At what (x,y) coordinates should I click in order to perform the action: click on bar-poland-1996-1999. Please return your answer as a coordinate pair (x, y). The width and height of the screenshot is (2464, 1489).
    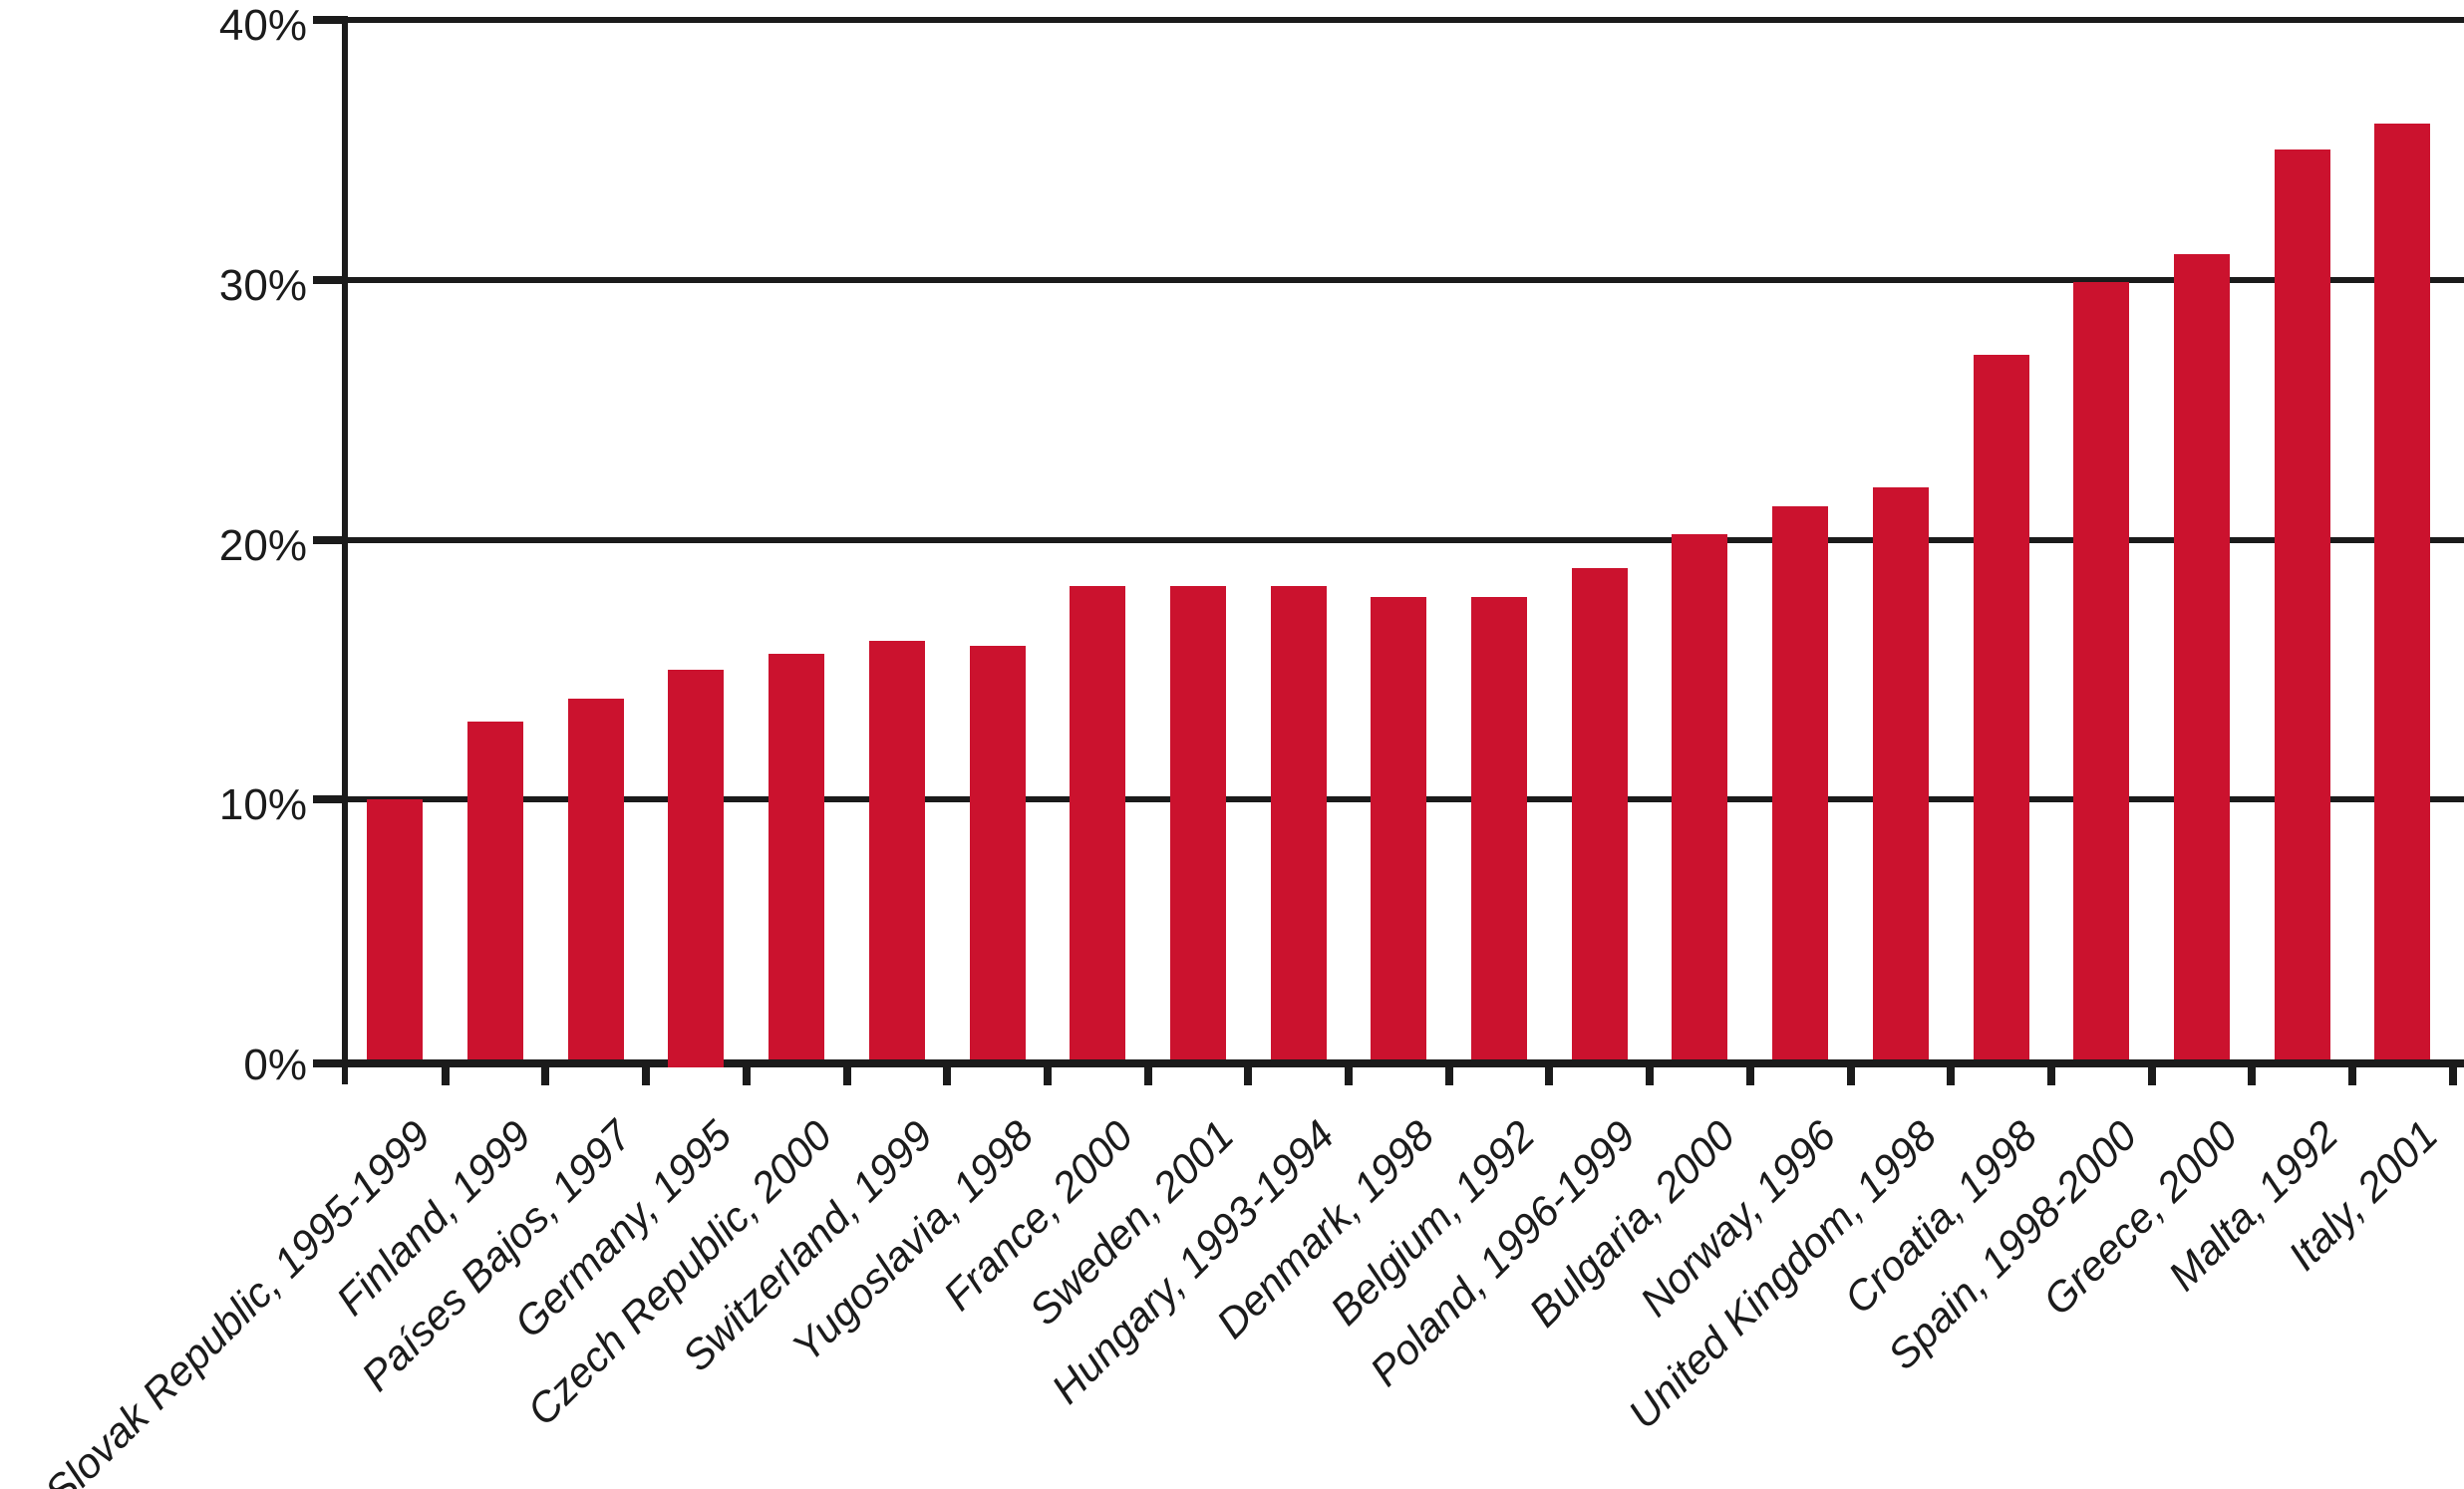
    Looking at the image, I should click on (1599, 813).